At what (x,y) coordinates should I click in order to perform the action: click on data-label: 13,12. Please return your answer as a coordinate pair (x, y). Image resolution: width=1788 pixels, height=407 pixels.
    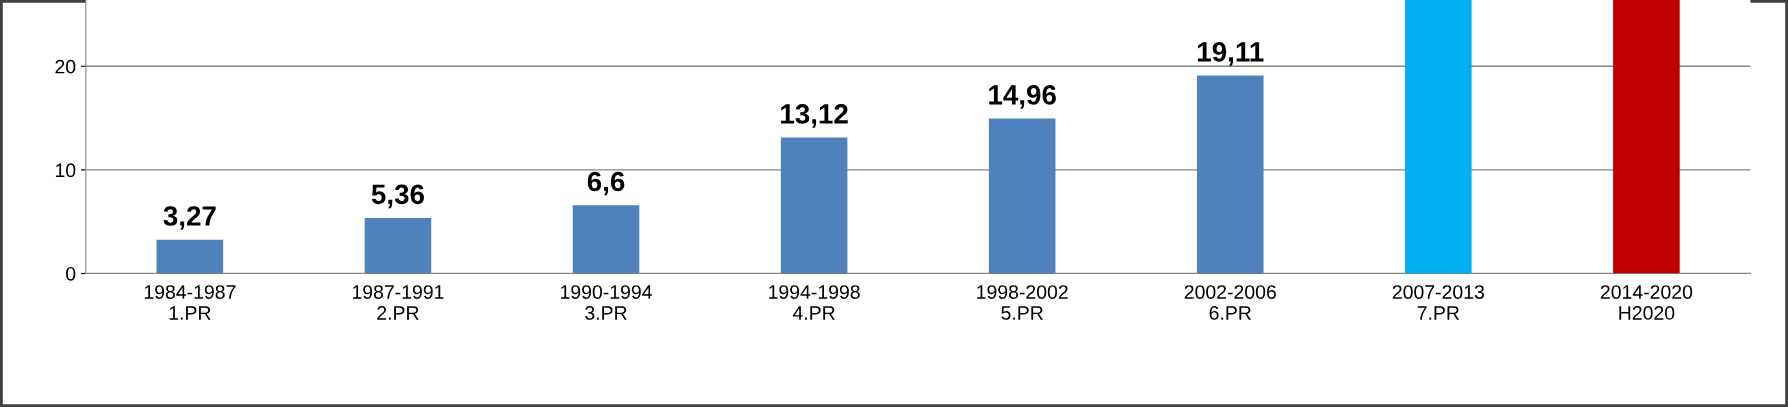
    Looking at the image, I should click on (814, 116).